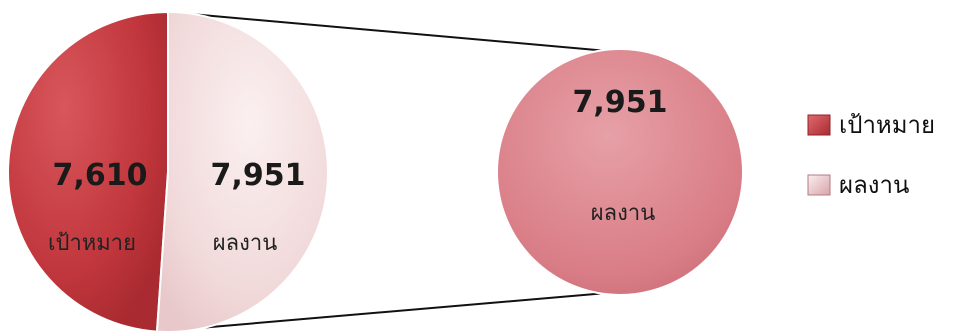  What do you see at coordinates (887, 125) in the screenshot?
I see `legend-label-target: เป้าหมาย` at bounding box center [887, 125].